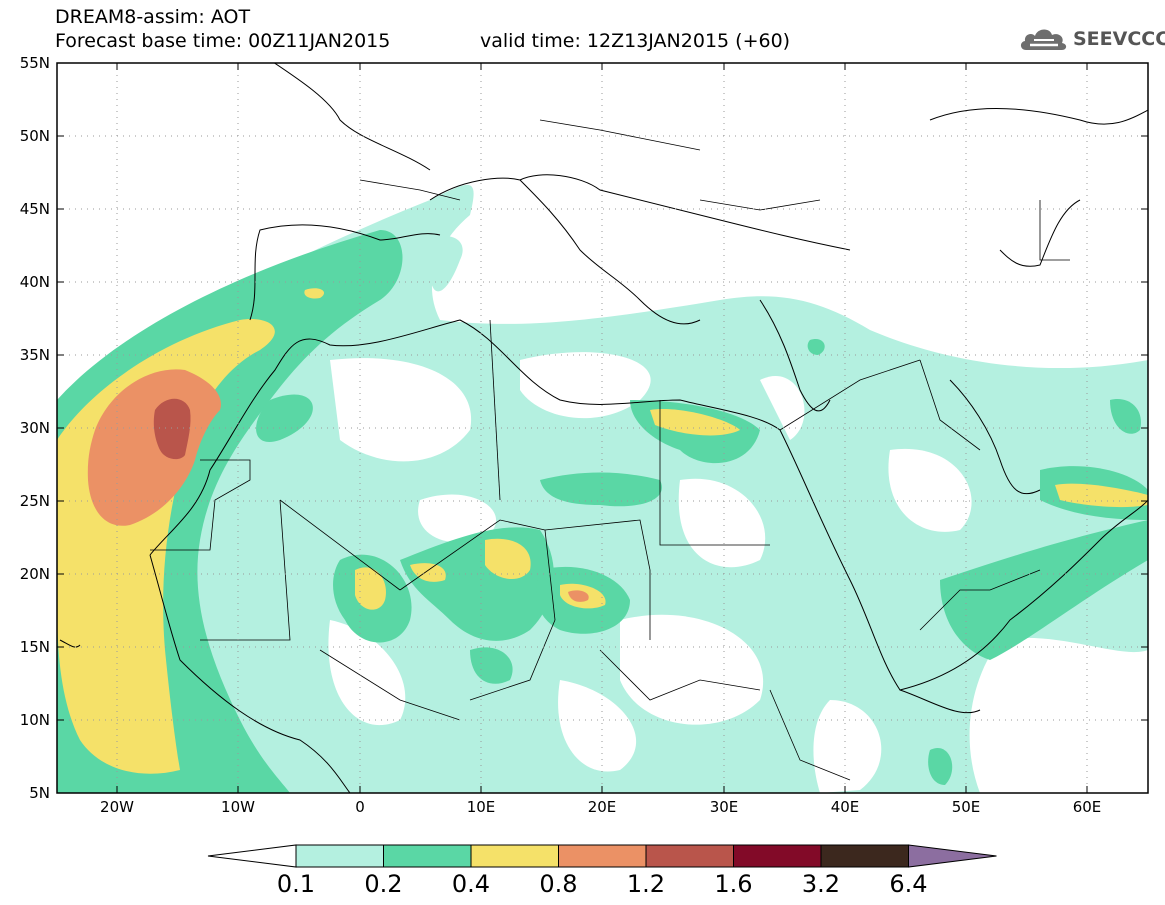  I want to click on lat-label: 25N, so click(35, 501).